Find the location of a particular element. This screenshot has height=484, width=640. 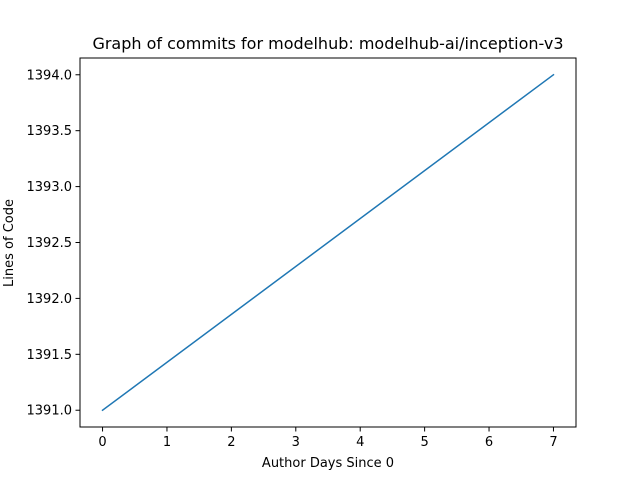

x-tick-label: 1 is located at coordinates (167, 442).